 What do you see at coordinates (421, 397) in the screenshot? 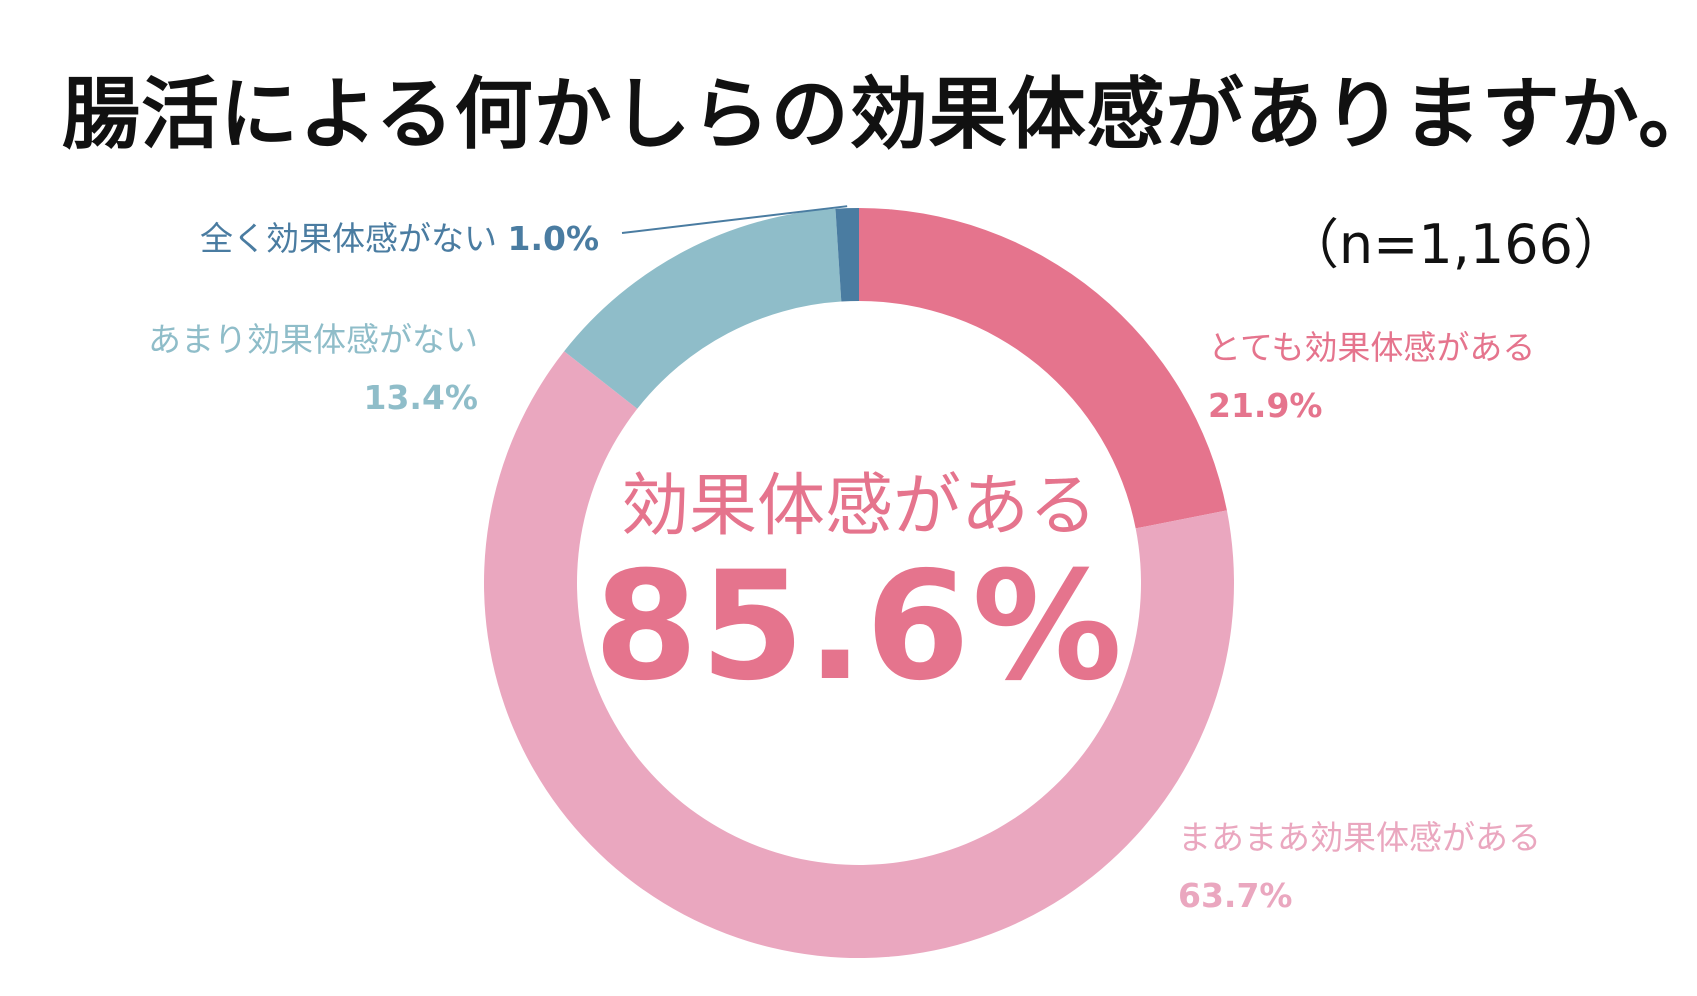
I see `label-little-value: 13.4%` at bounding box center [421, 397].